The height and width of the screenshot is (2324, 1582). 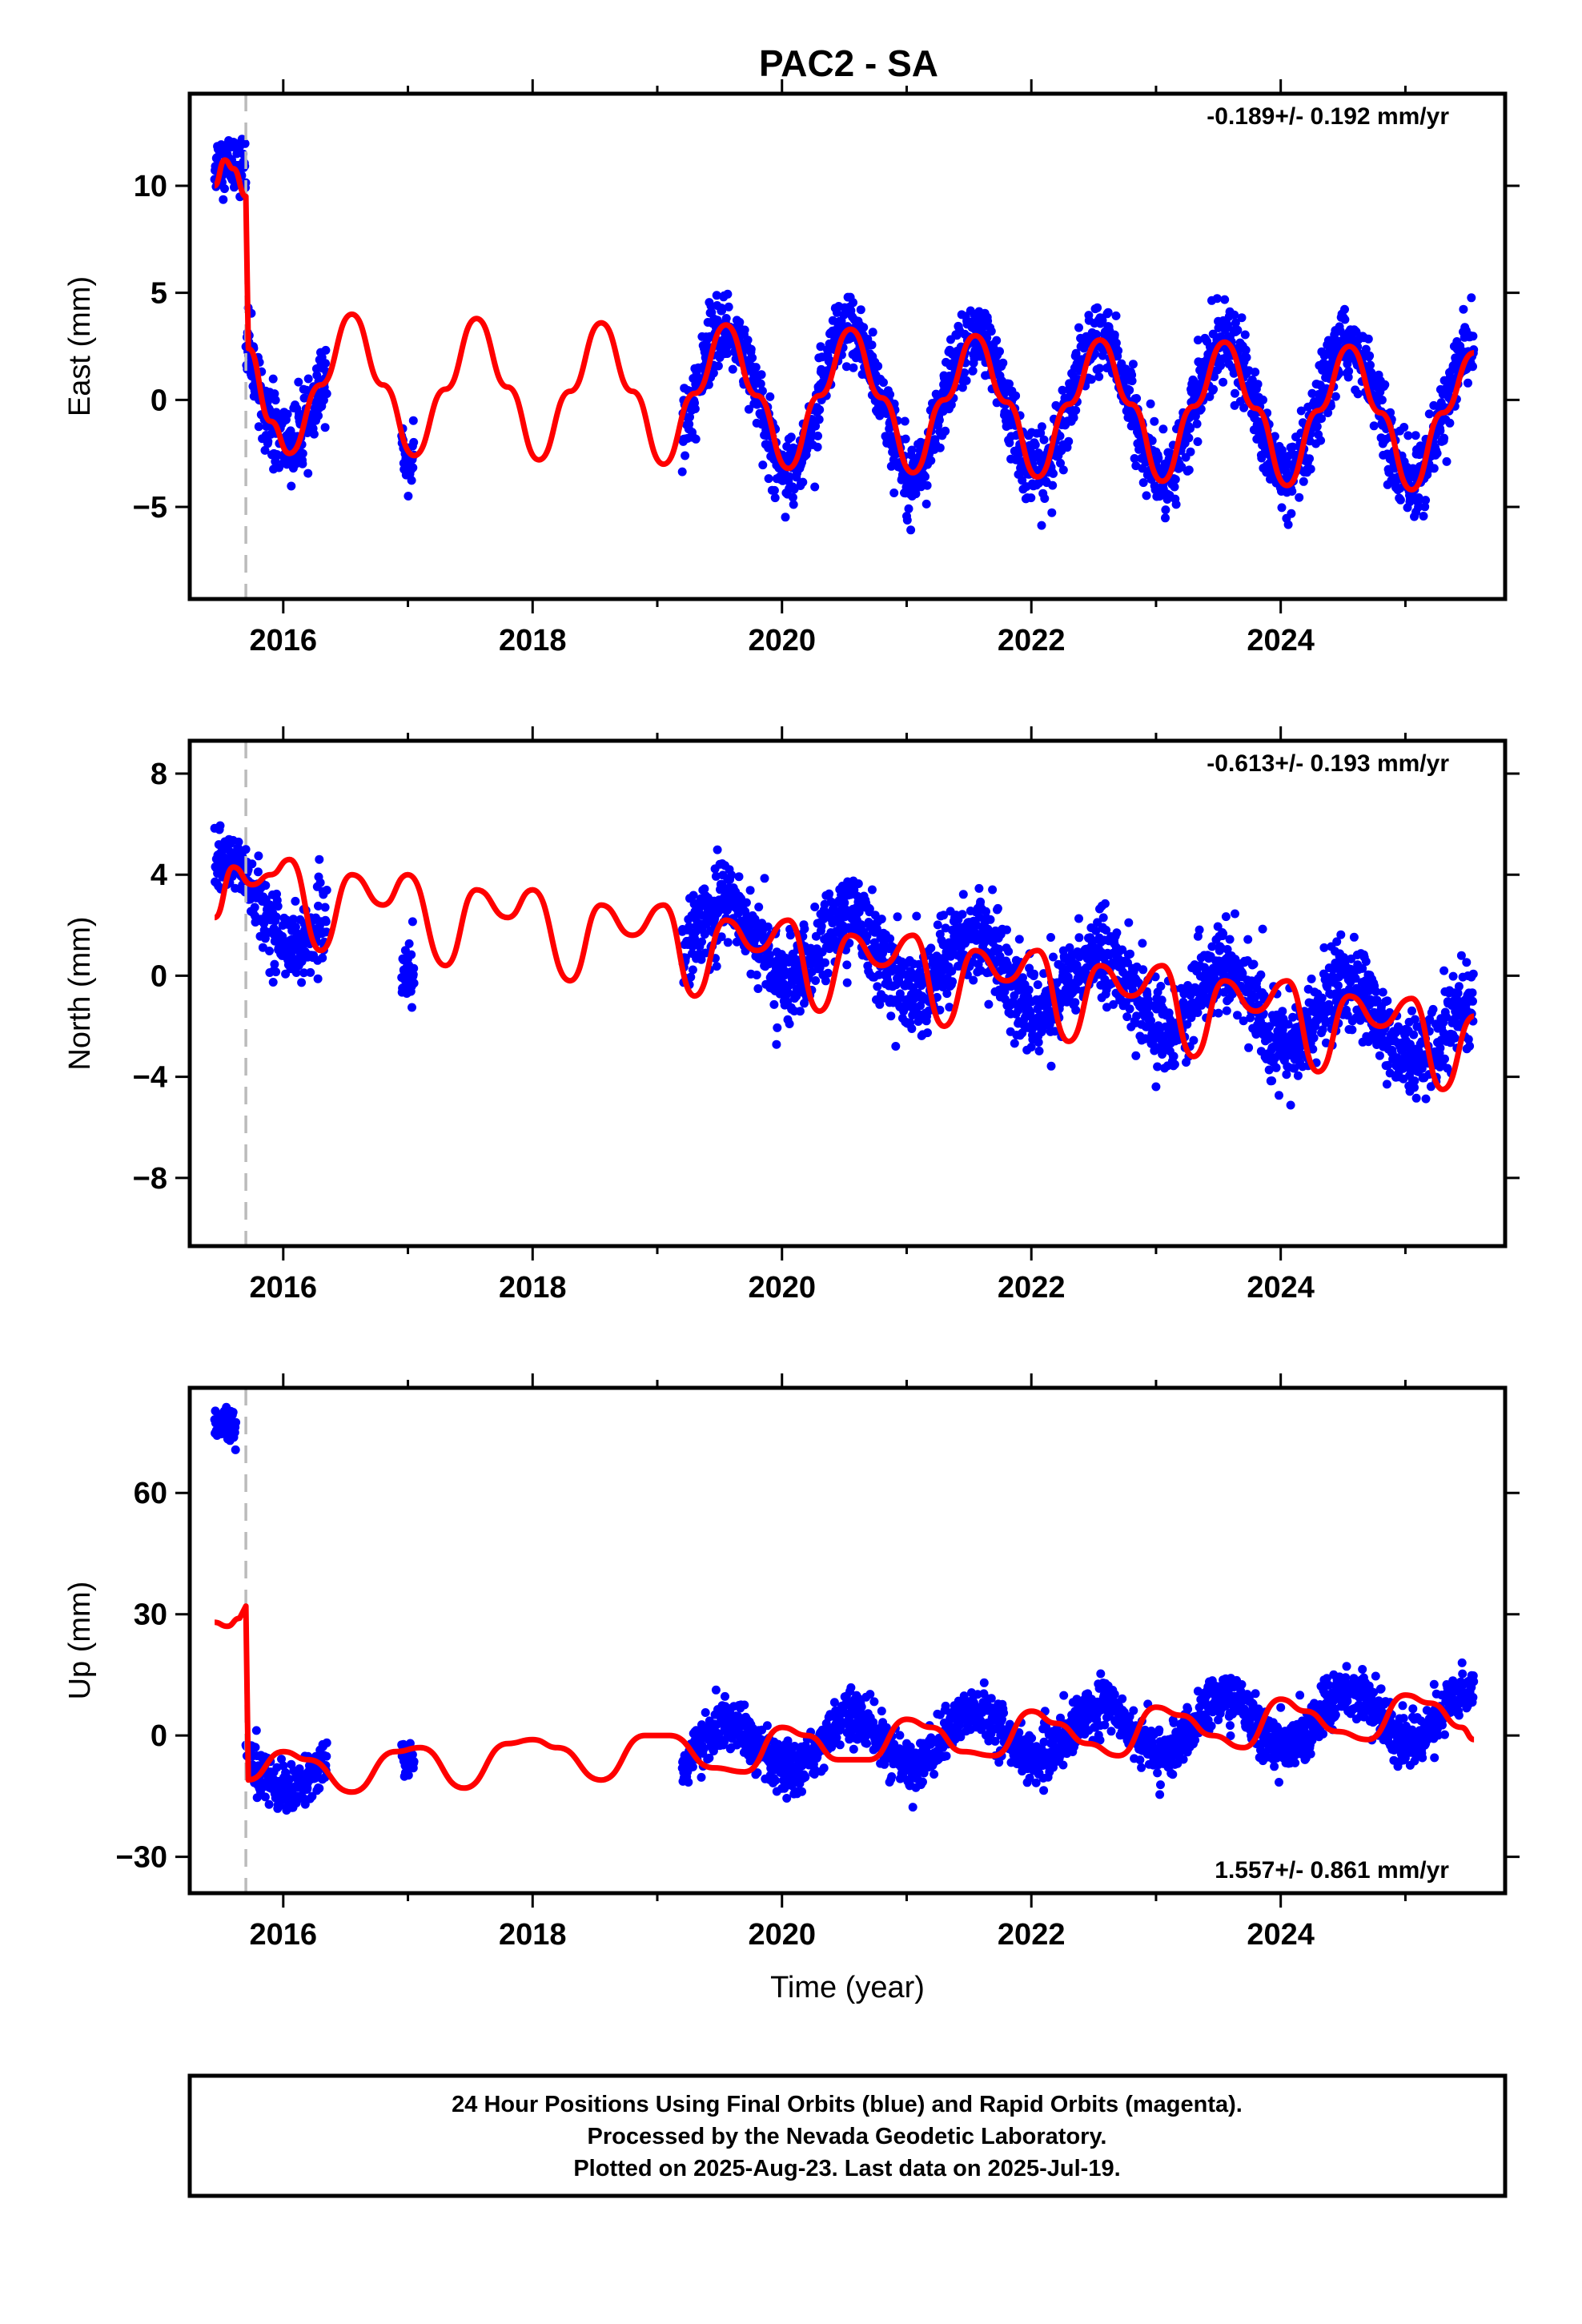 I want to click on east-x-tick-label: 2024, so click(x=1281, y=640).